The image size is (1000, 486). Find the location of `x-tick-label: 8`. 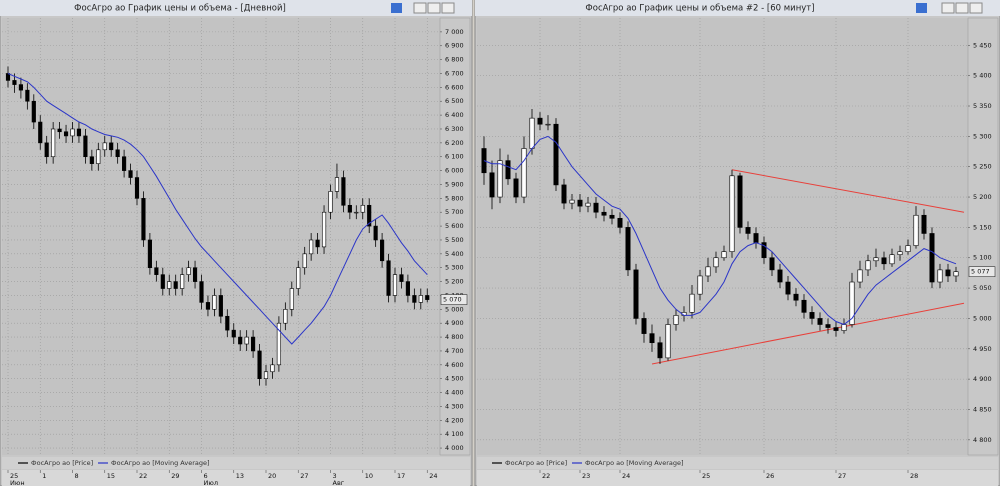

x-tick-label: 8 is located at coordinates (77, 476).